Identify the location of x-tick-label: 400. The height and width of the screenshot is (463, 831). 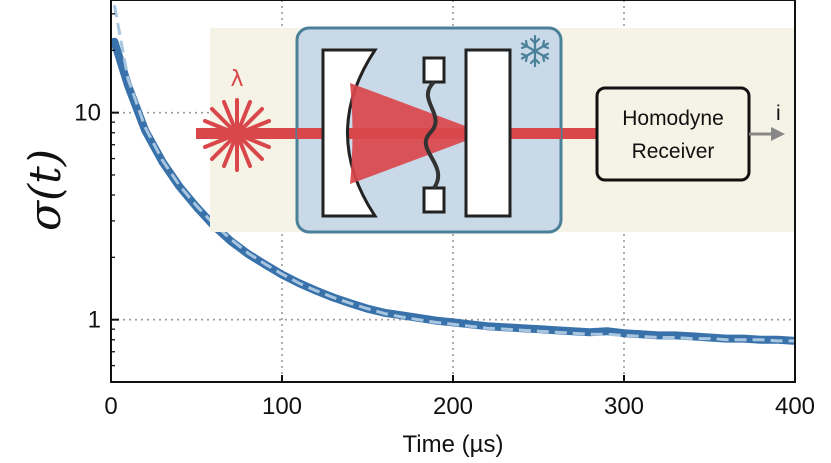
(795, 406).